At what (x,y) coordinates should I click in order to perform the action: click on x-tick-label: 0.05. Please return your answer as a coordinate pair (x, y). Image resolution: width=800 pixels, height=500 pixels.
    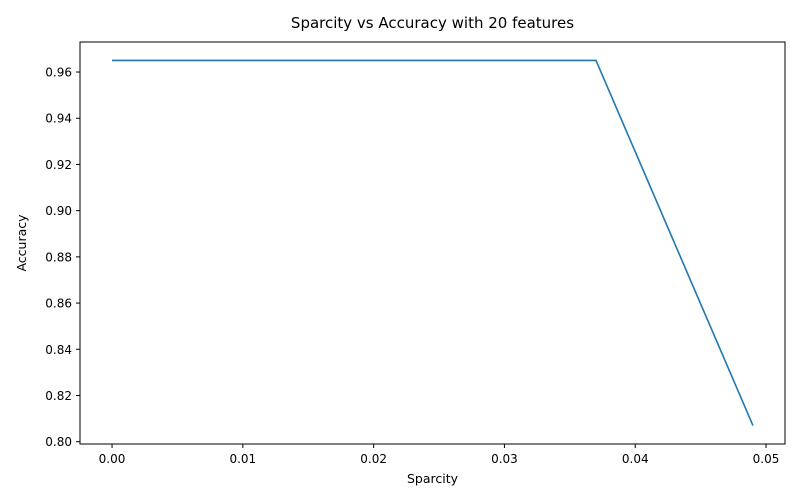
    Looking at the image, I should click on (766, 459).